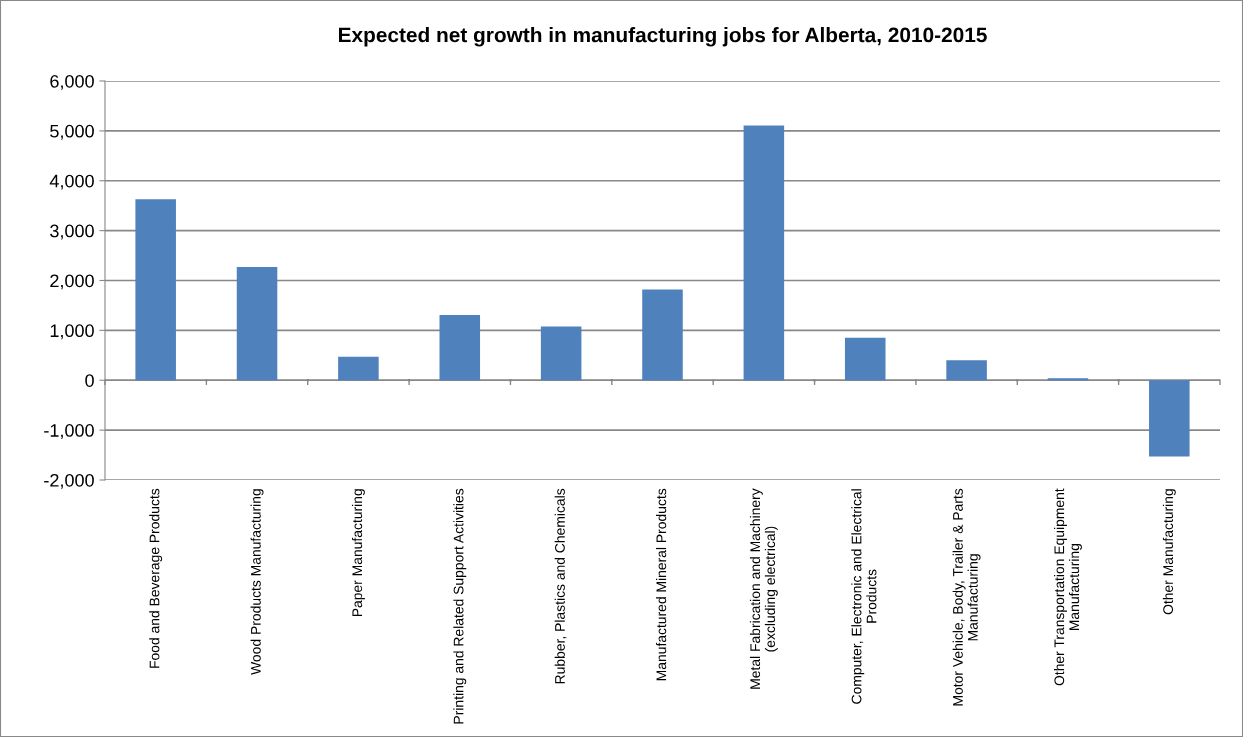 The height and width of the screenshot is (737, 1243). I want to click on x-tick-label: Computer, Electronic and Electrical Products, so click(864, 596).